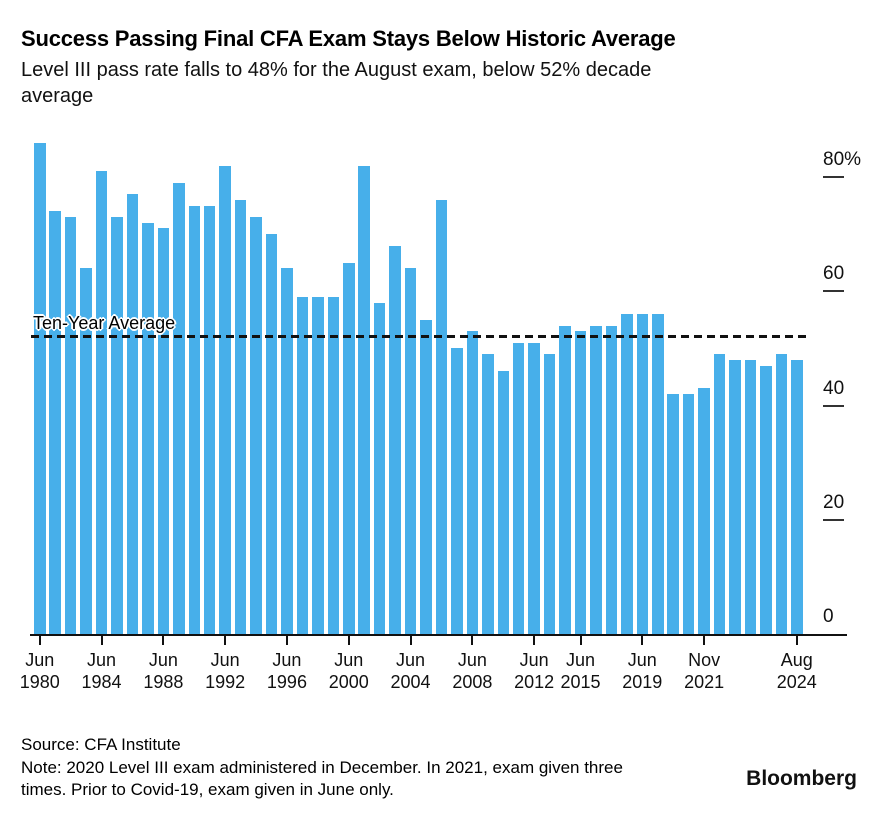 The height and width of the screenshot is (814, 883). What do you see at coordinates (580, 482) in the screenshot?
I see `bar-jun-2015` at bounding box center [580, 482].